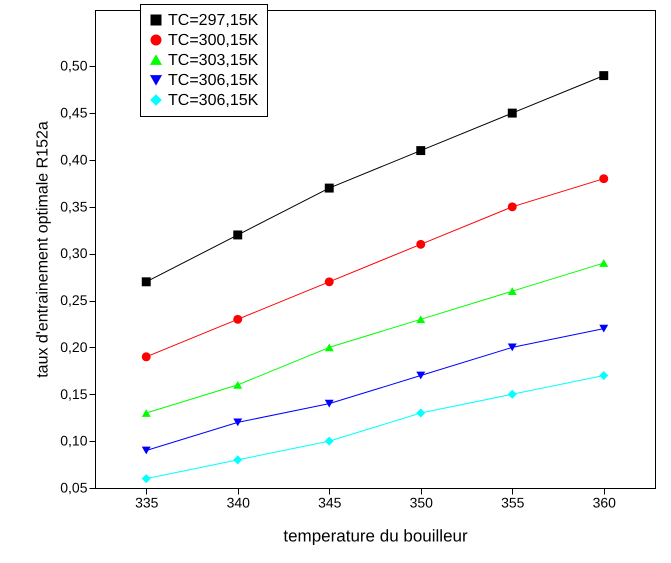 Image resolution: width=671 pixels, height=563 pixels. Describe the element at coordinates (74, 253) in the screenshot. I see `y-tick-label: 0,30` at that location.